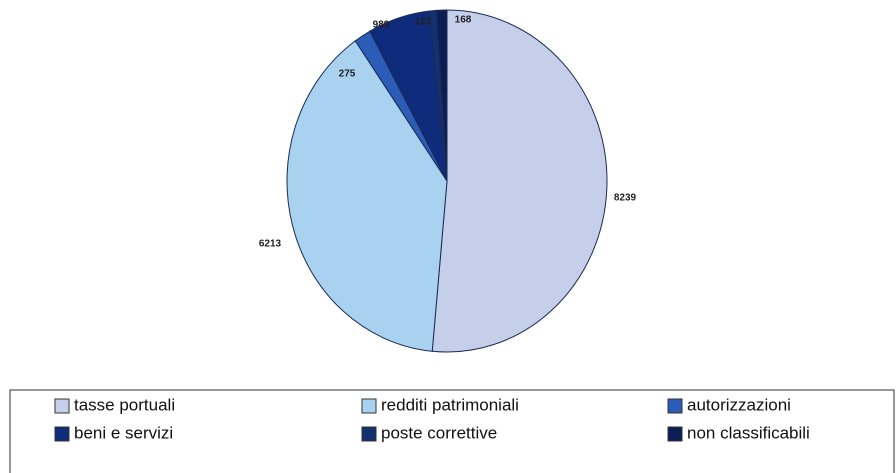 The height and width of the screenshot is (473, 896). What do you see at coordinates (739, 404) in the screenshot?
I see `legend-label: autorizzazioni` at bounding box center [739, 404].